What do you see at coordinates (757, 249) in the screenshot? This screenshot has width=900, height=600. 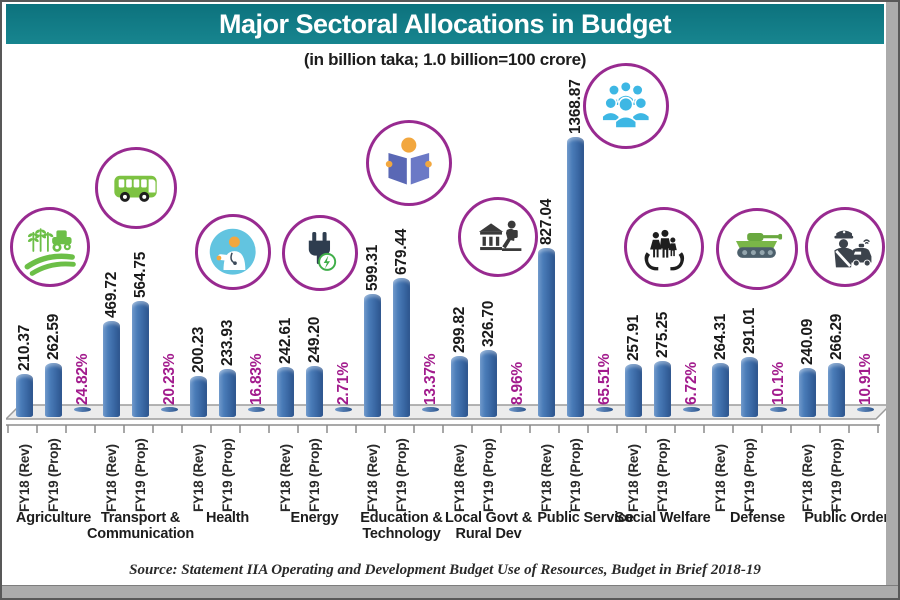 I see `tank-icon` at bounding box center [757, 249].